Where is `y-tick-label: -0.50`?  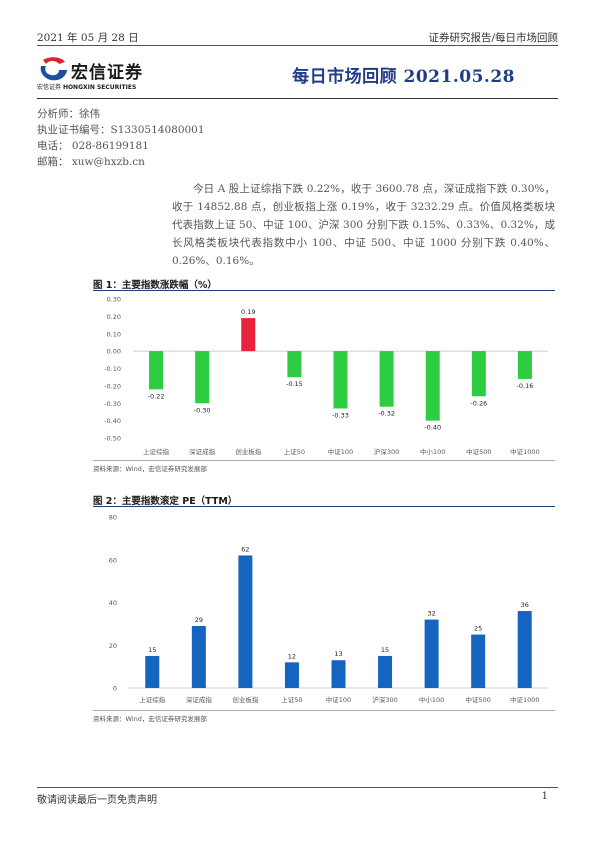
y-tick-label: -0.50 is located at coordinates (112, 439).